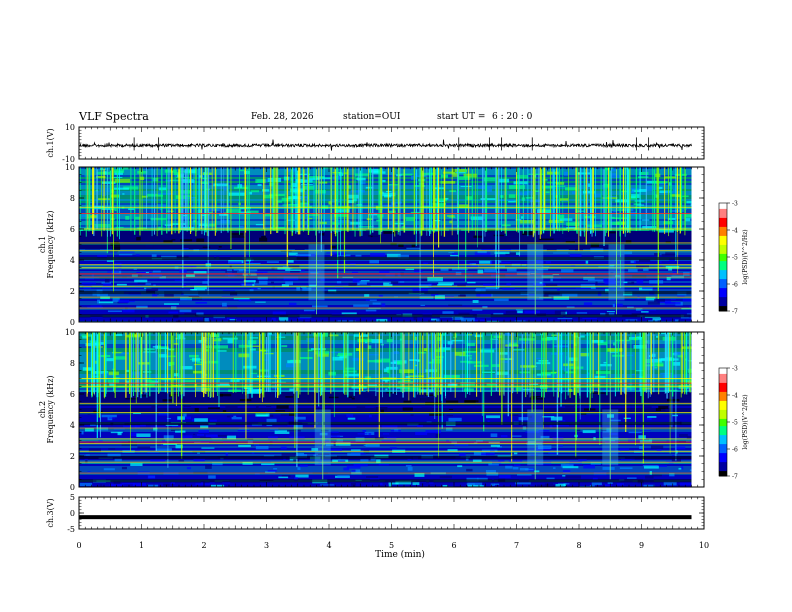 The image size is (792, 612). I want to click on x-axis-label: Time (min), so click(400, 554).